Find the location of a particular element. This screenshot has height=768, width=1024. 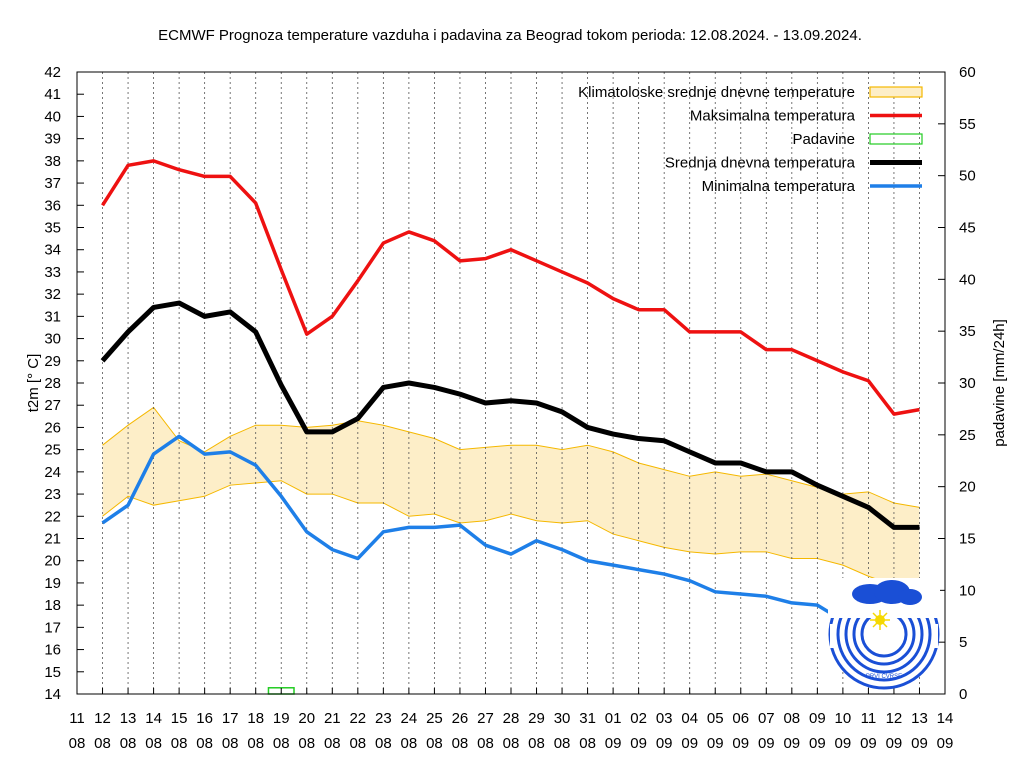

y2-tick-label: 35 is located at coordinates (967, 331).